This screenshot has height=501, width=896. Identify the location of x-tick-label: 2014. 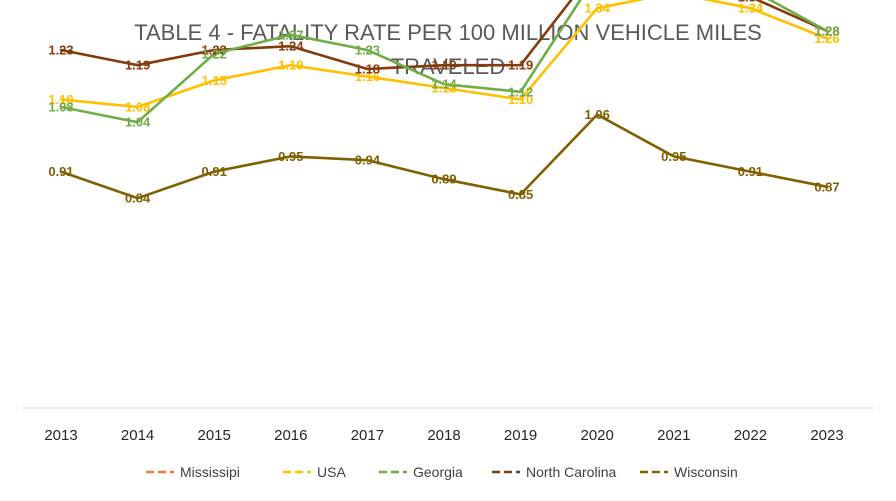
(137, 435).